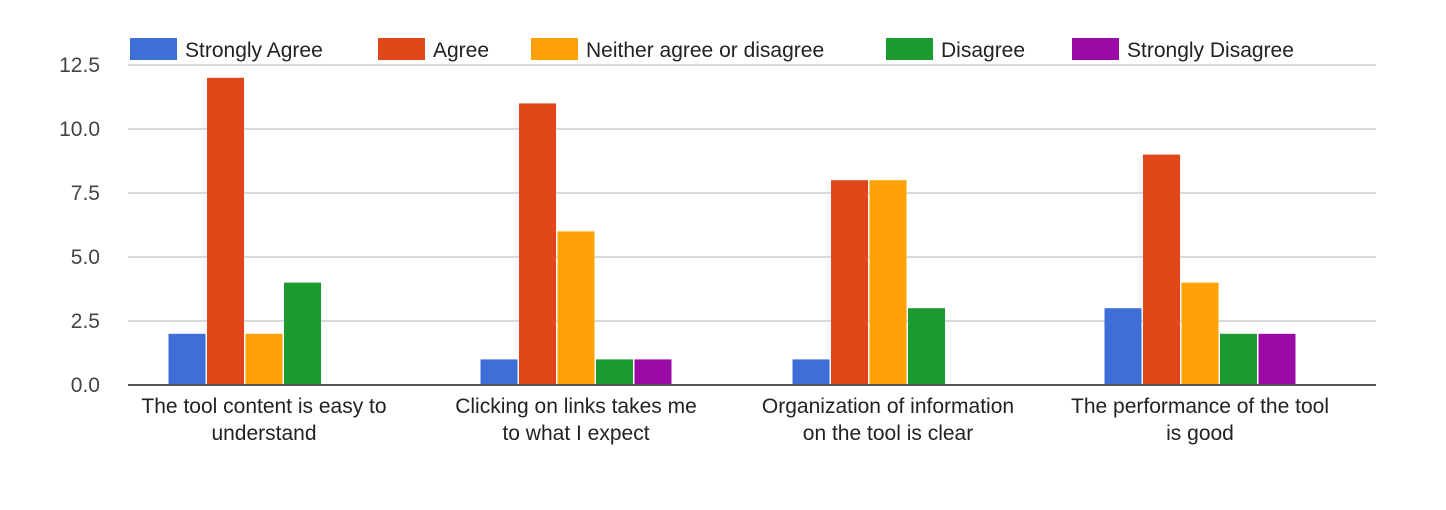  I want to click on y-tick-label: 10.0, so click(79, 129).